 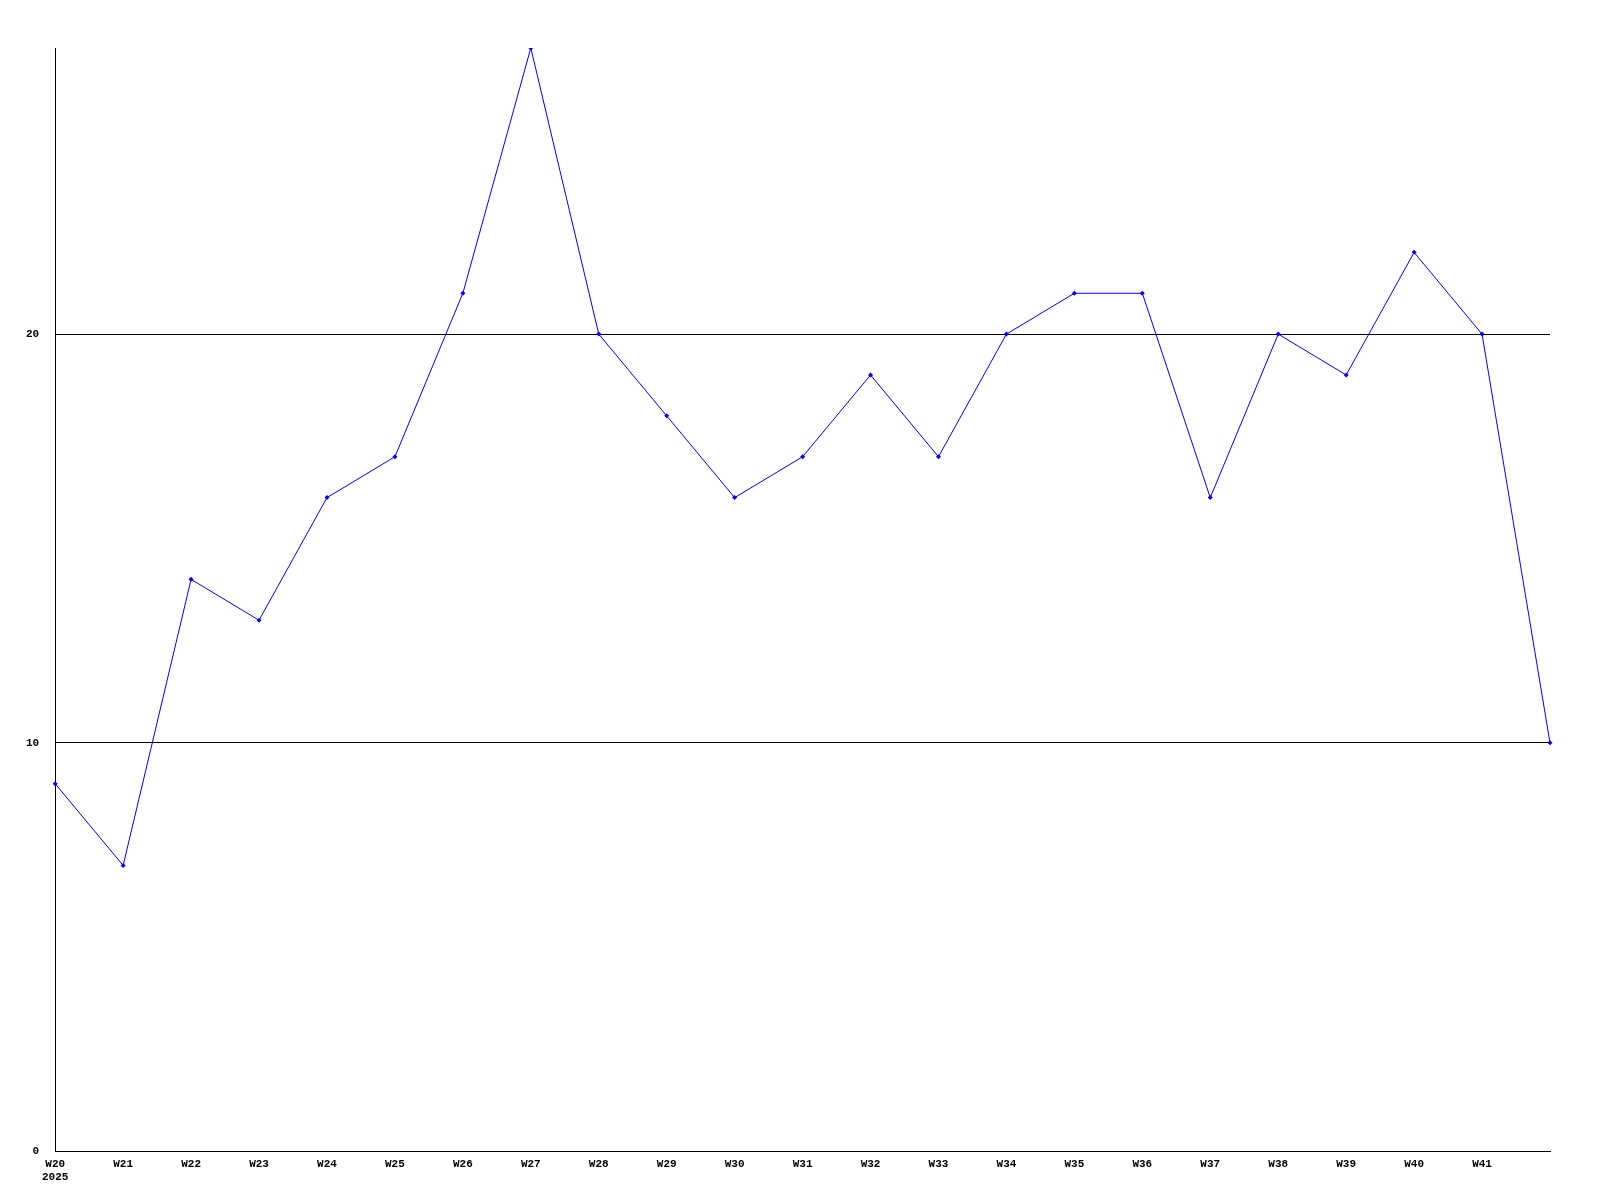 What do you see at coordinates (870, 1163) in the screenshot?
I see `x-tick-label: W32` at bounding box center [870, 1163].